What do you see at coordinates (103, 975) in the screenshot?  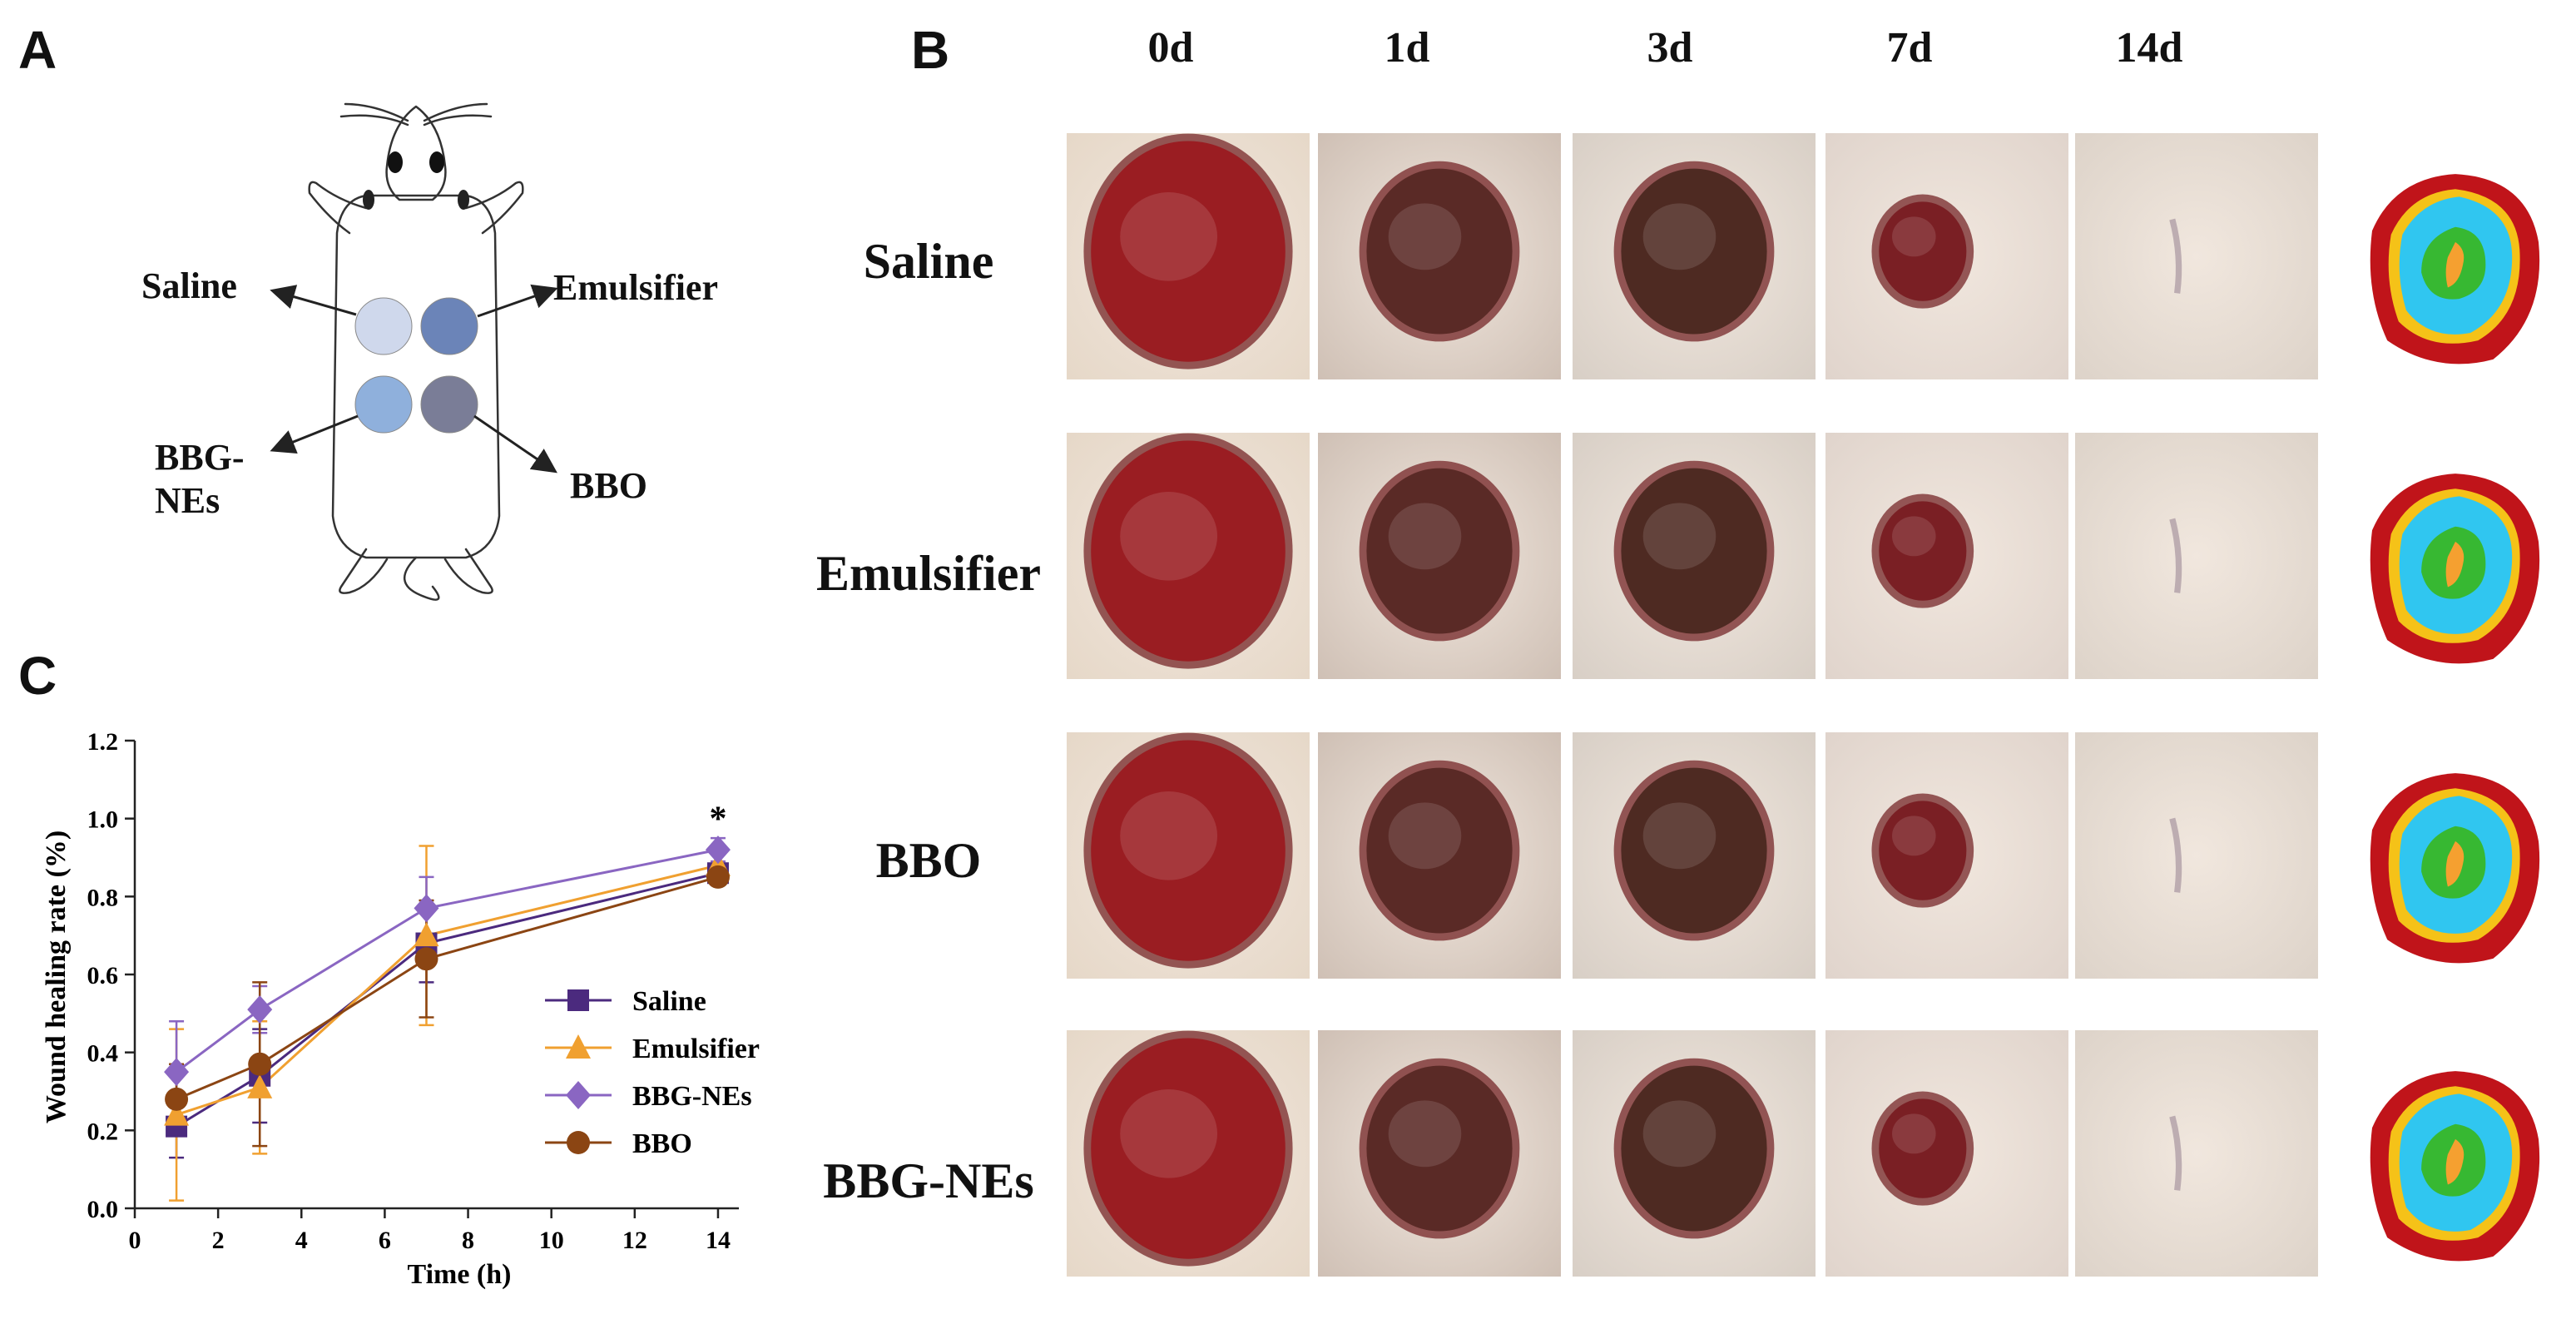 I see `y-tick-label: 0.6` at bounding box center [103, 975].